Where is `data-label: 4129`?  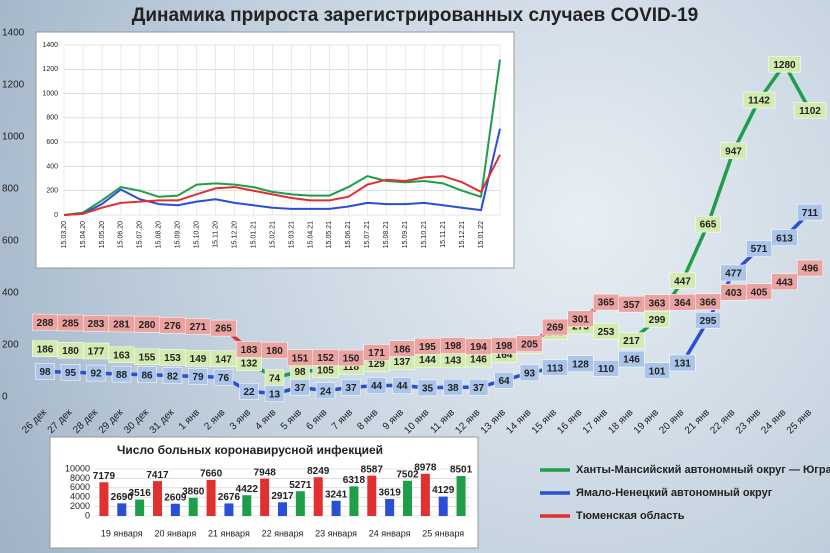
data-label: 4129 is located at coordinates (443, 490).